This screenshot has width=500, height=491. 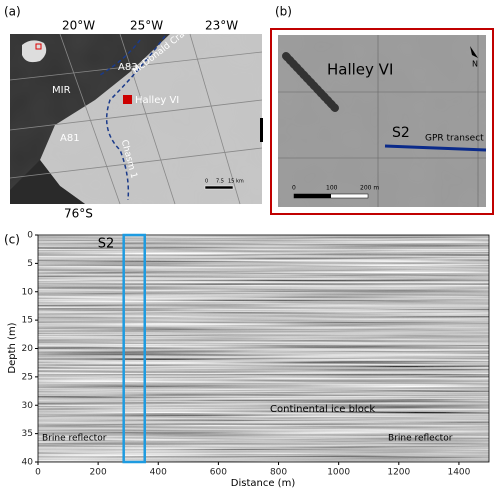 I want to click on lat-label: 76°S, so click(x=78, y=214).